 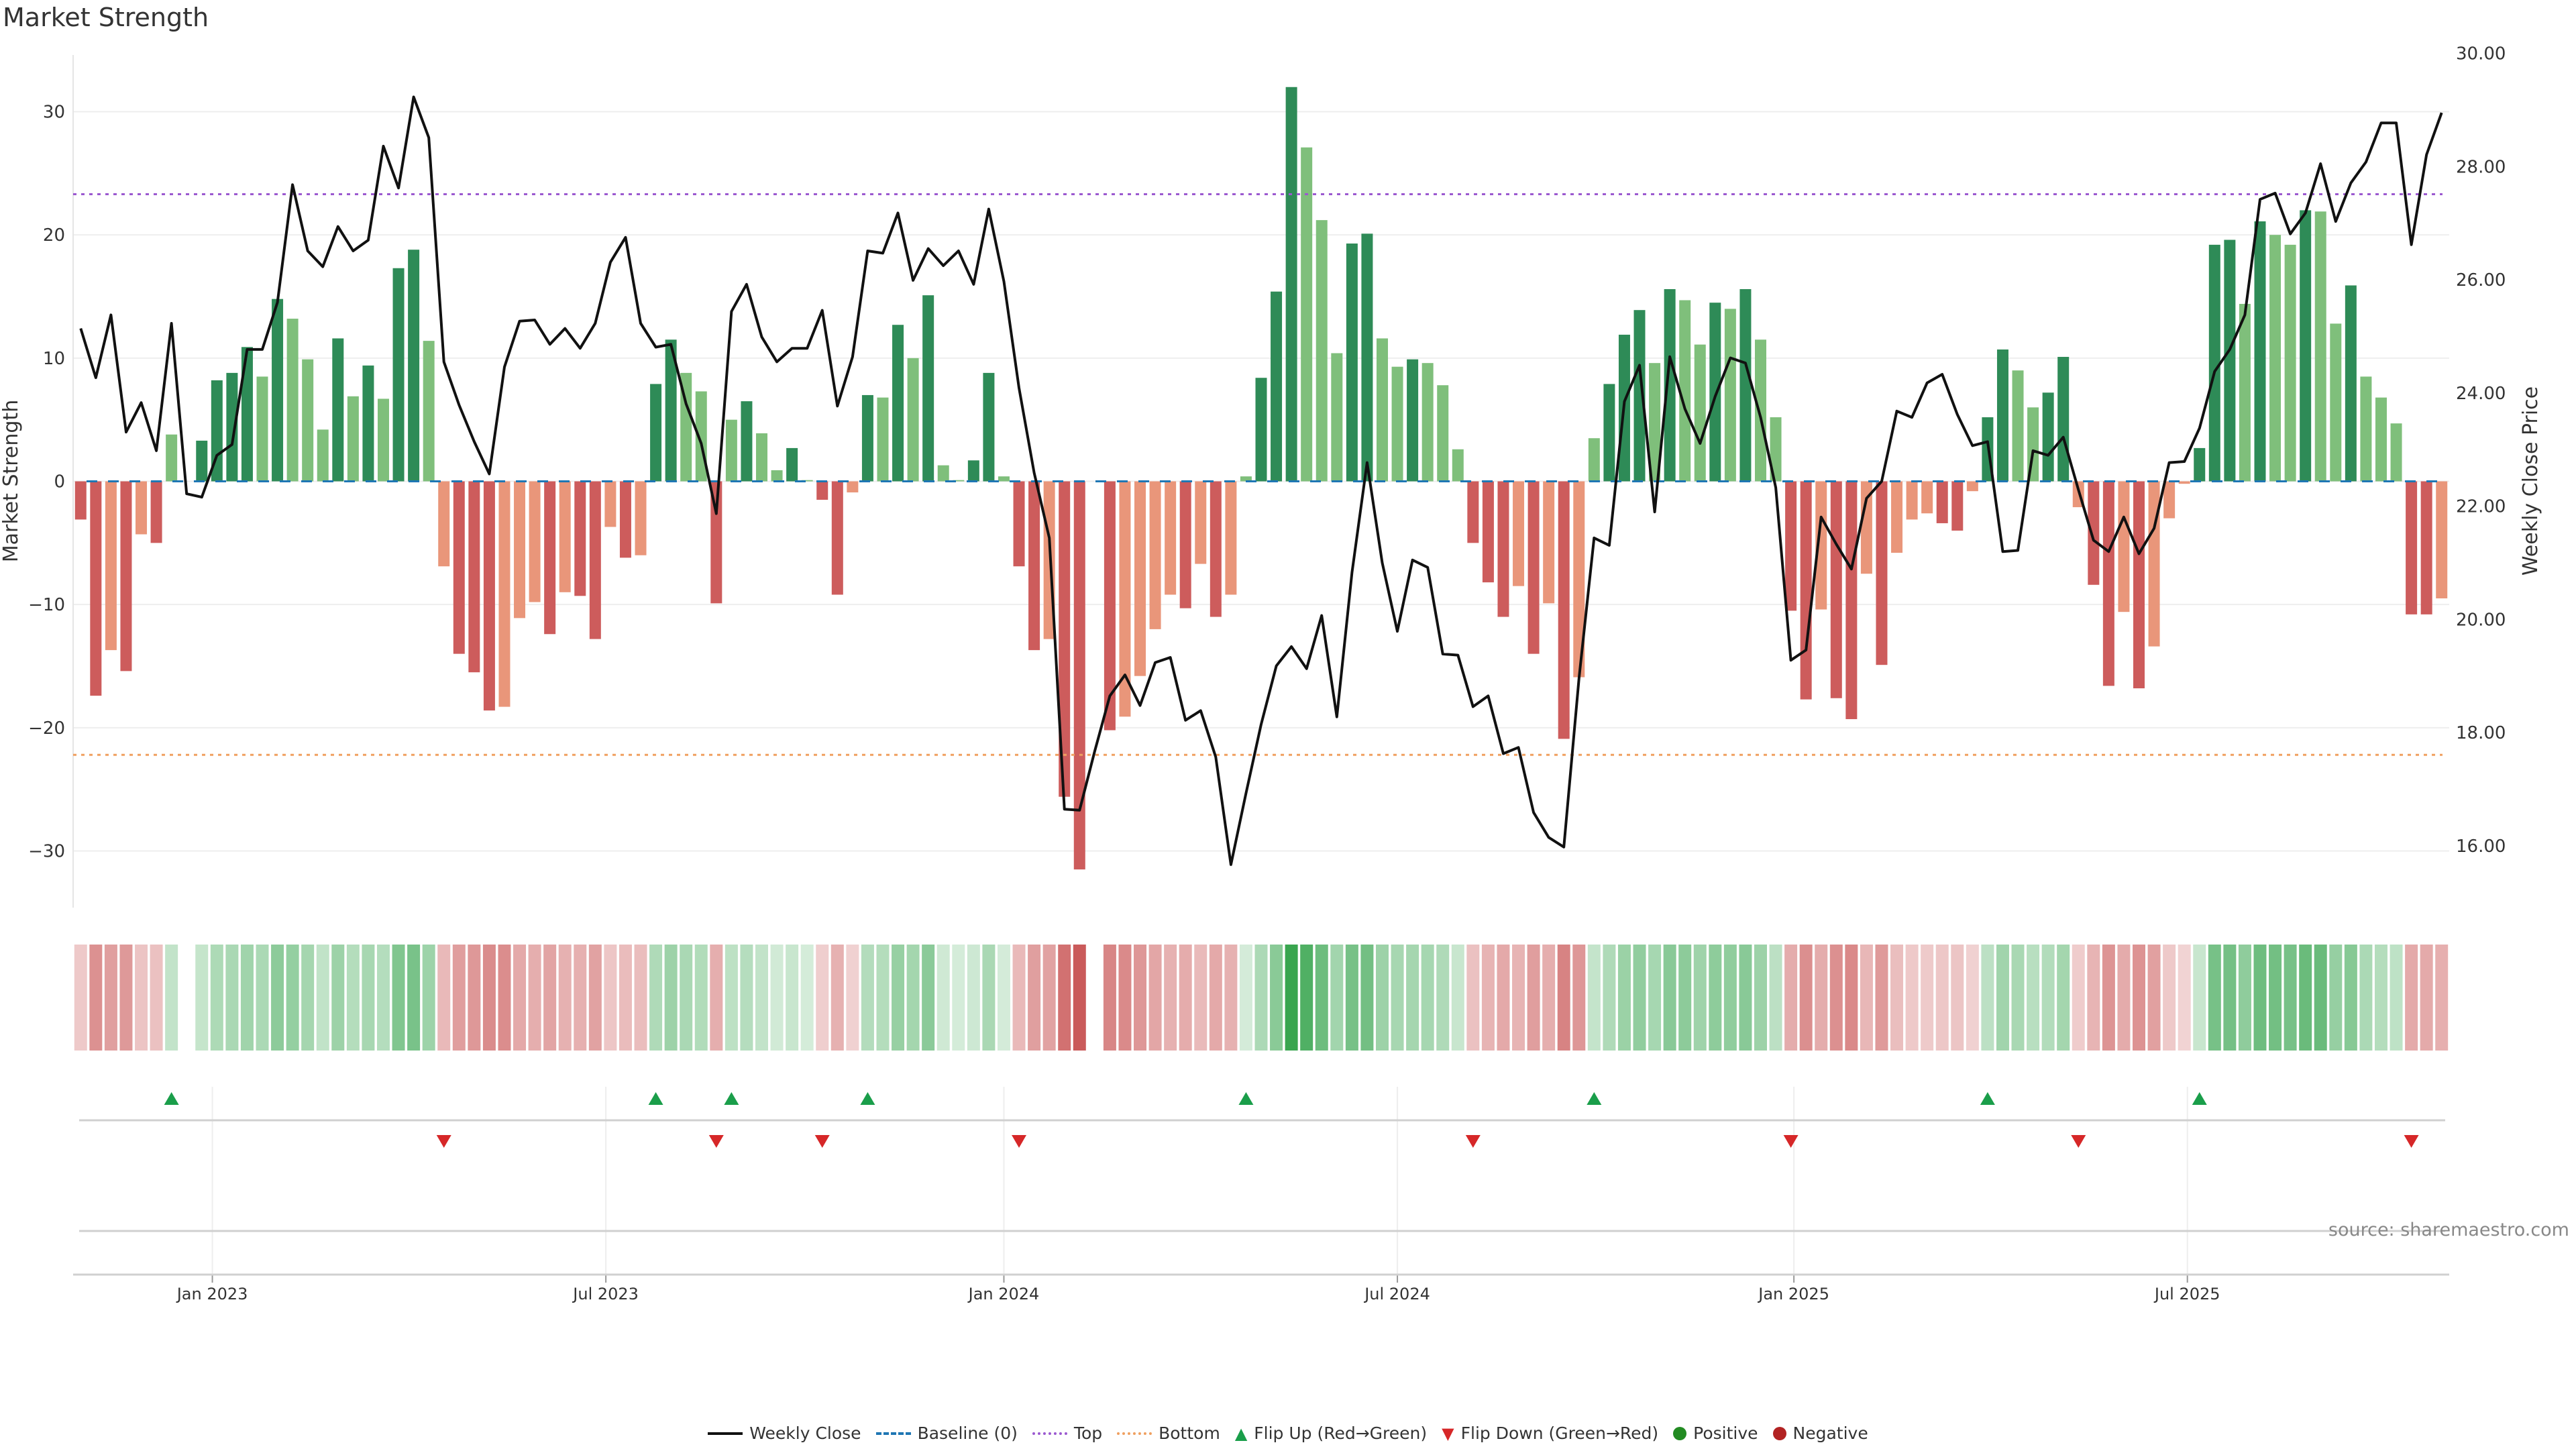 What do you see at coordinates (11, 481) in the screenshot?
I see `y-axis-label: Market Strength` at bounding box center [11, 481].